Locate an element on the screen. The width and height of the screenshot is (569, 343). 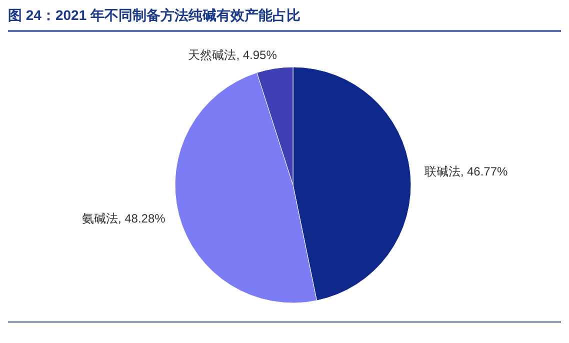
slice-label: 天然碱法, 4.95% is located at coordinates (233, 55).